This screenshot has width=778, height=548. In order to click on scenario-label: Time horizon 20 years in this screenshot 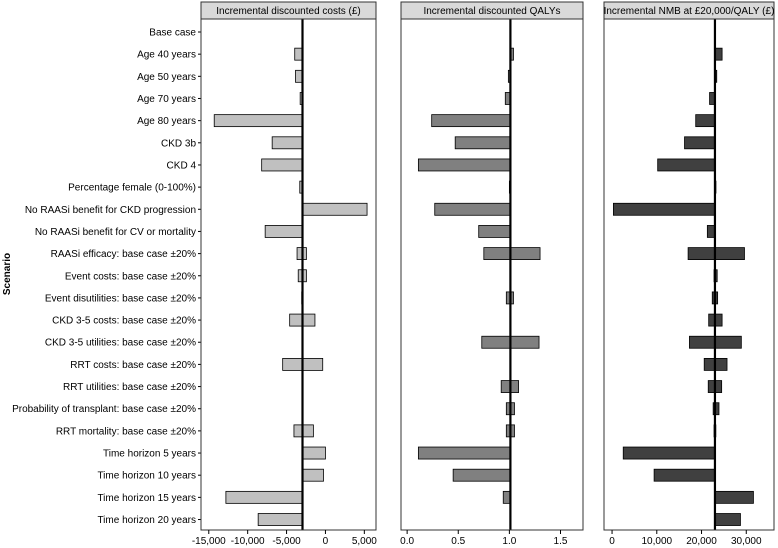, I will do `click(146, 520)`.